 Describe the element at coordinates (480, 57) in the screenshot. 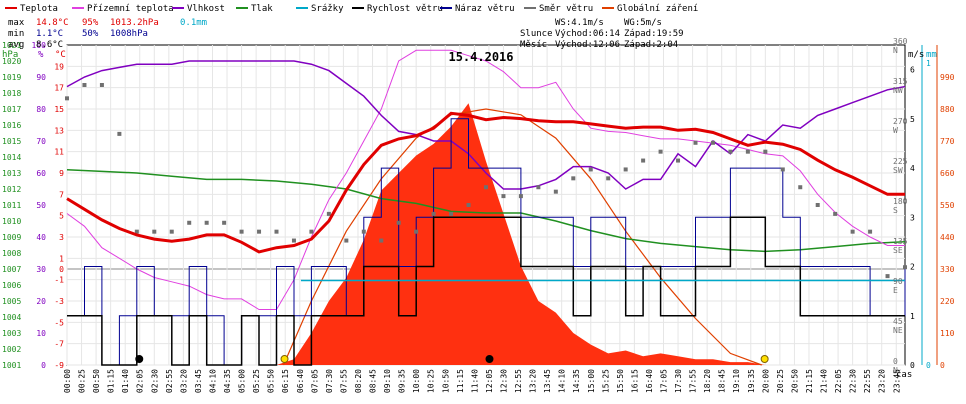

I see `chart-title: 15.4.2016` at that location.